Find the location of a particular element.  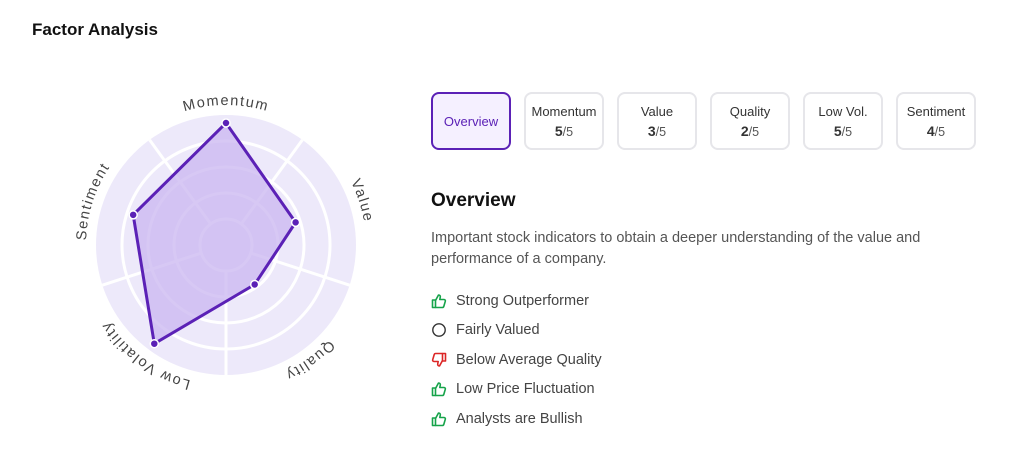

list-item-text: Below Average Quality is located at coordinates (529, 359).